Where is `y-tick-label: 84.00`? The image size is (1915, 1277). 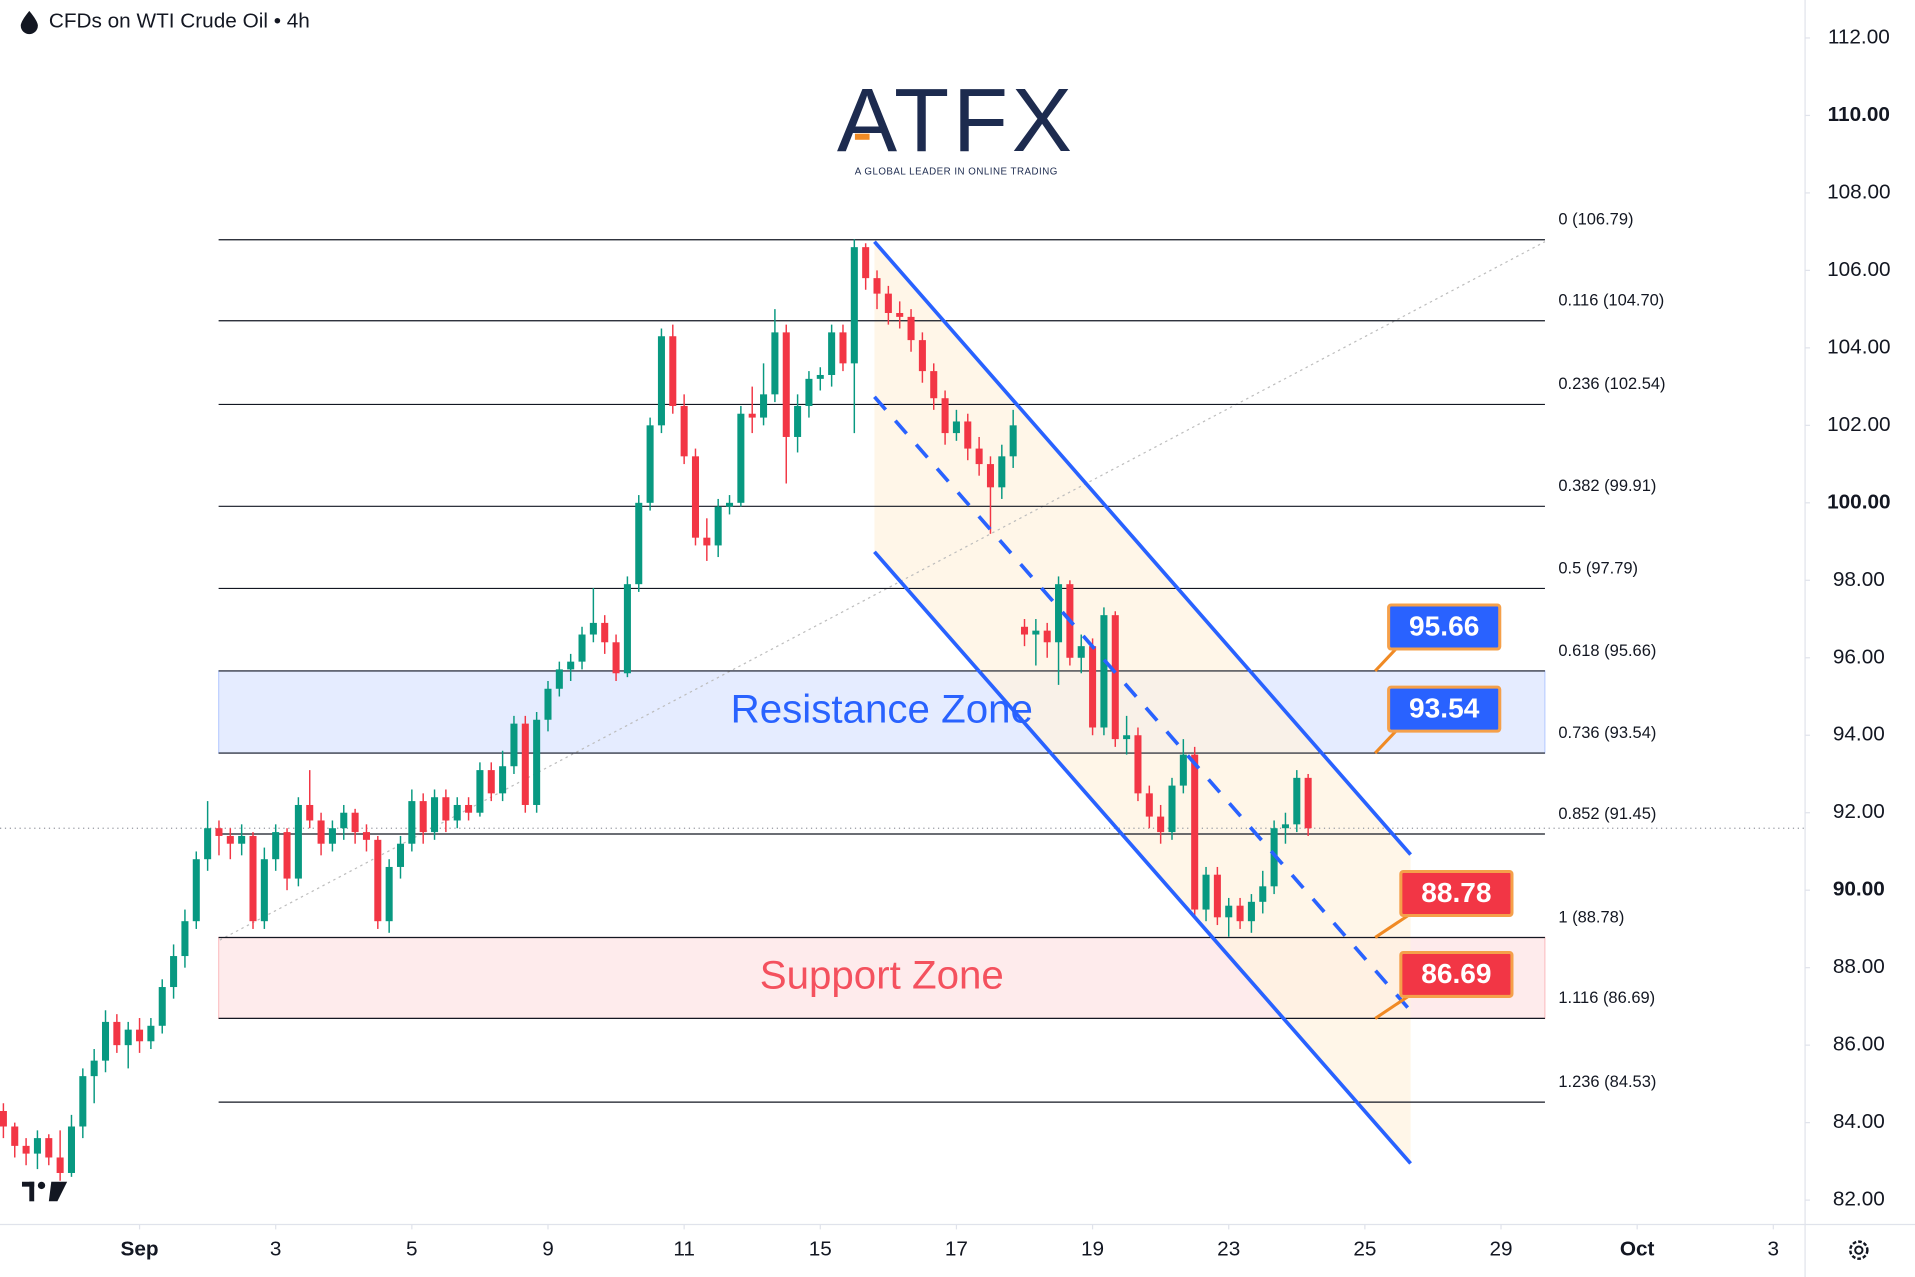
y-tick-label: 84.00 is located at coordinates (1859, 1121).